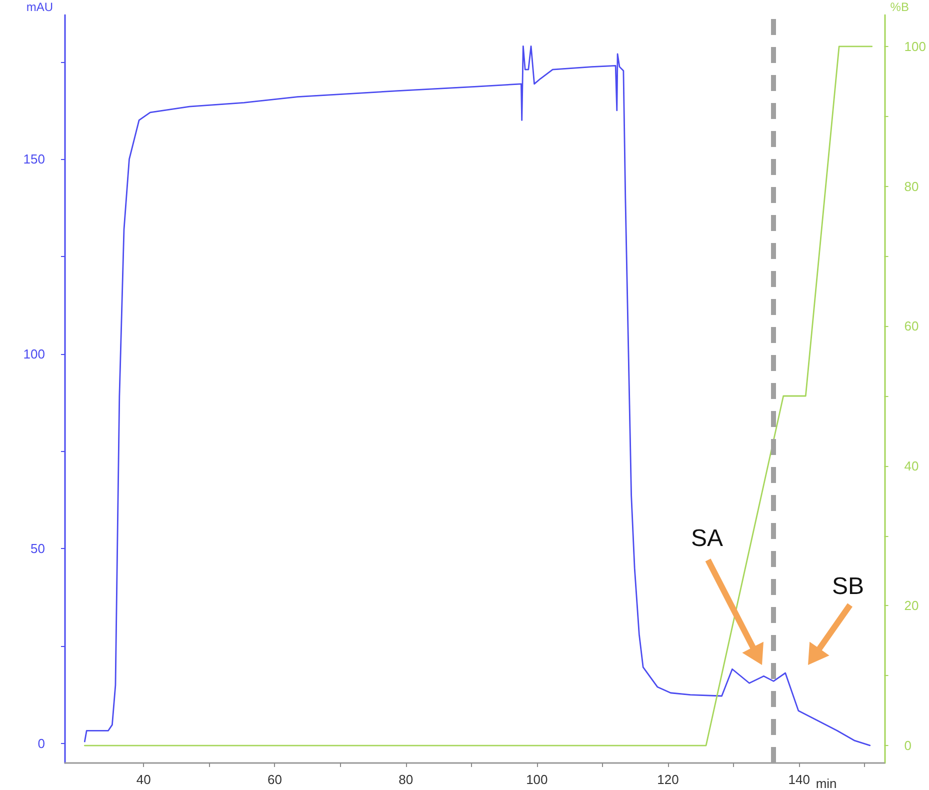 This screenshot has height=790, width=929. I want to click on y2-tick-label: 0, so click(908, 746).